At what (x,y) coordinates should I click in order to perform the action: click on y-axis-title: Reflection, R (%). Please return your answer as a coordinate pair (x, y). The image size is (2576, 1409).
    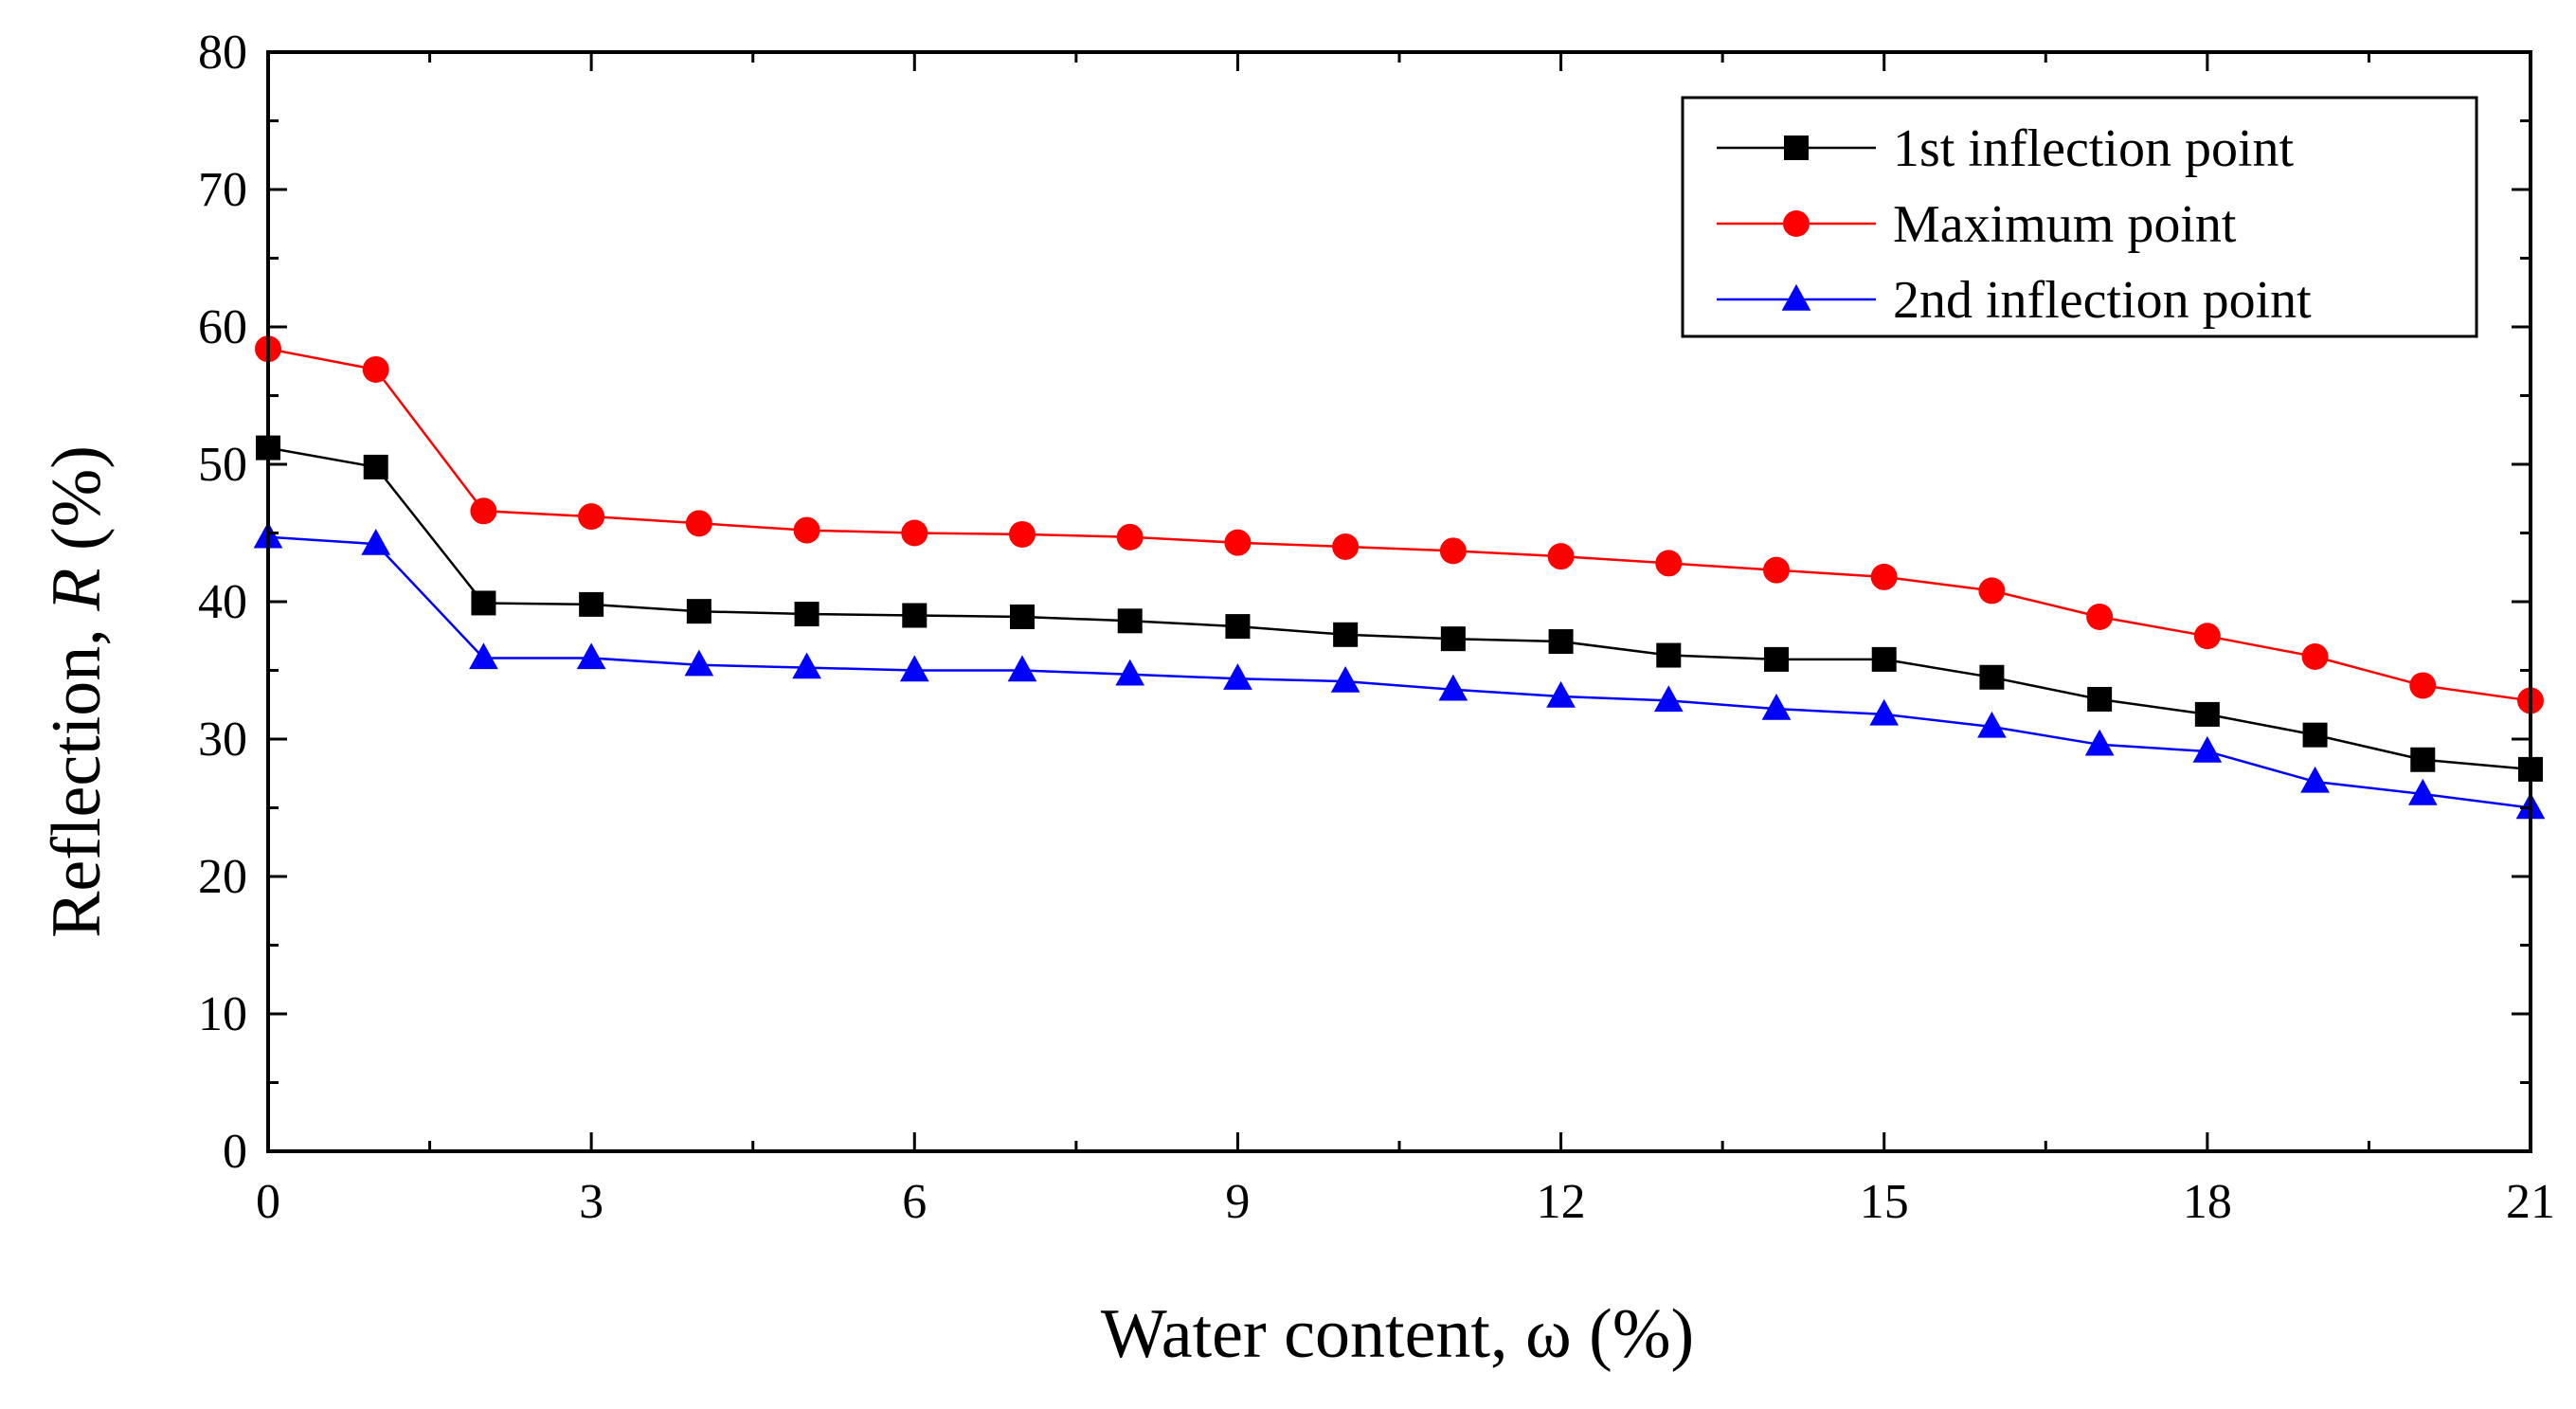
    Looking at the image, I should click on (77, 692).